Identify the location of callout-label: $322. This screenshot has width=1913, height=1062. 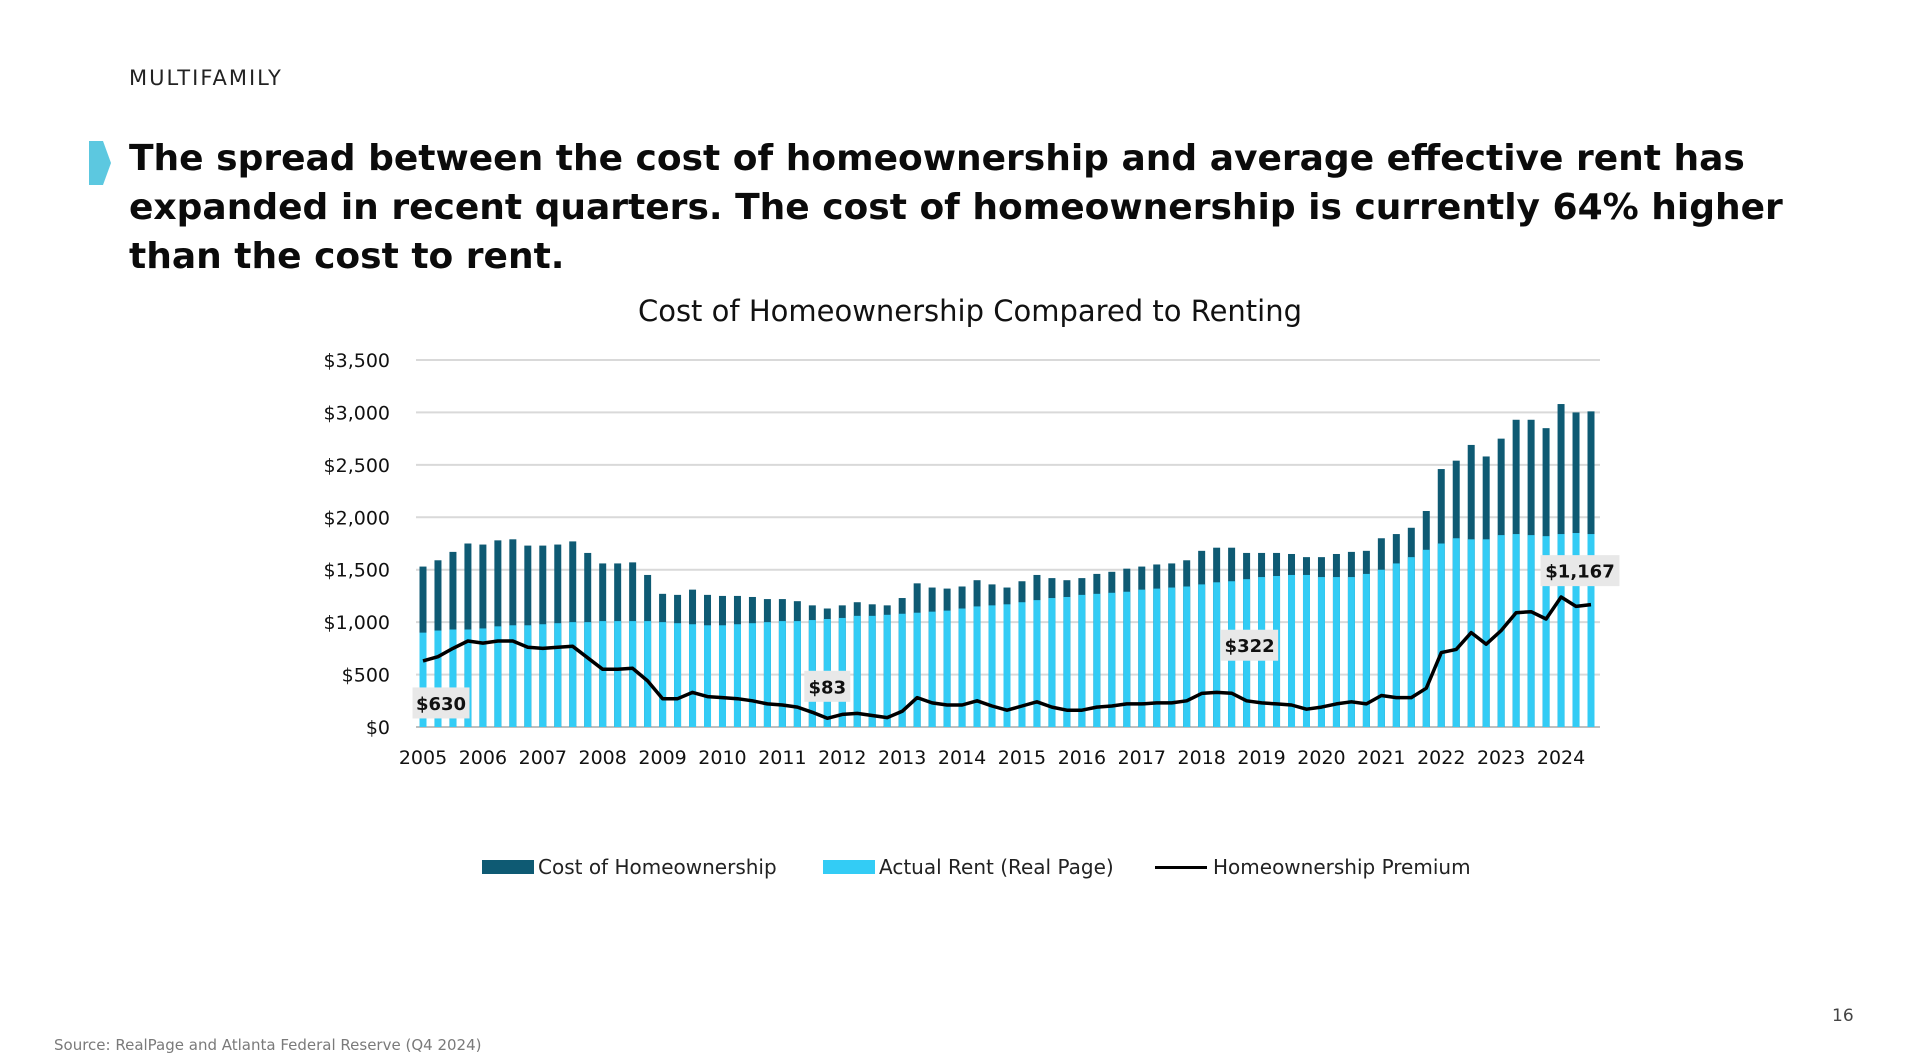
(1250, 646).